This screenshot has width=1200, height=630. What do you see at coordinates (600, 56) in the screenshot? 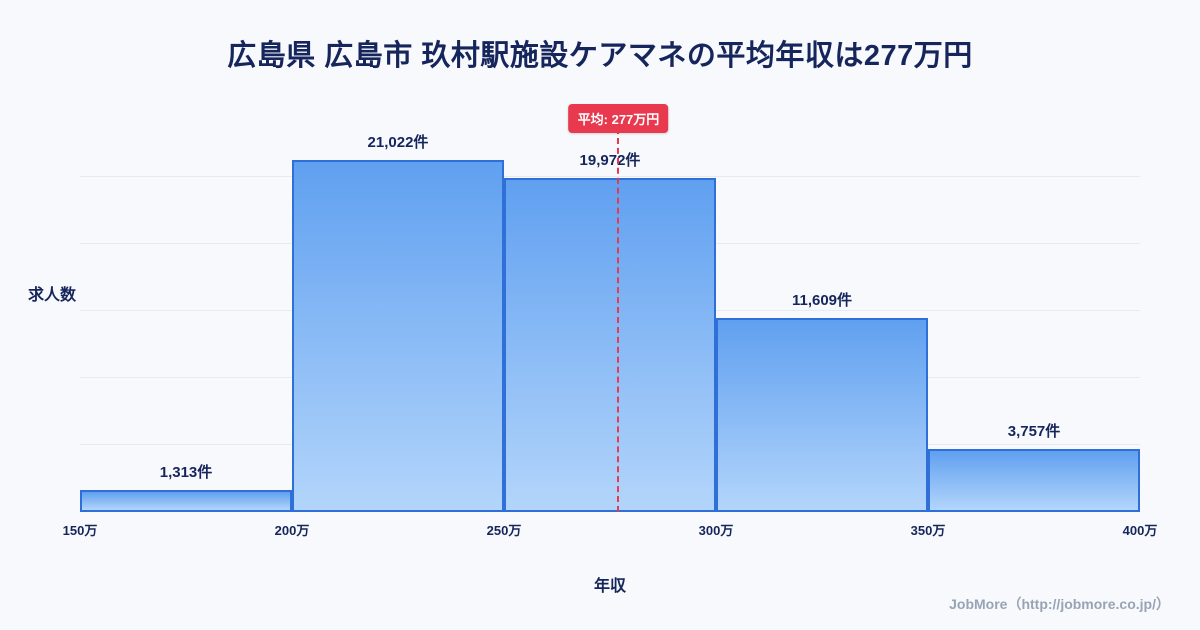
I see `chart-title: 広島県 広島市 玖村駅施設ケアマネの平均年収は277万円` at bounding box center [600, 56].